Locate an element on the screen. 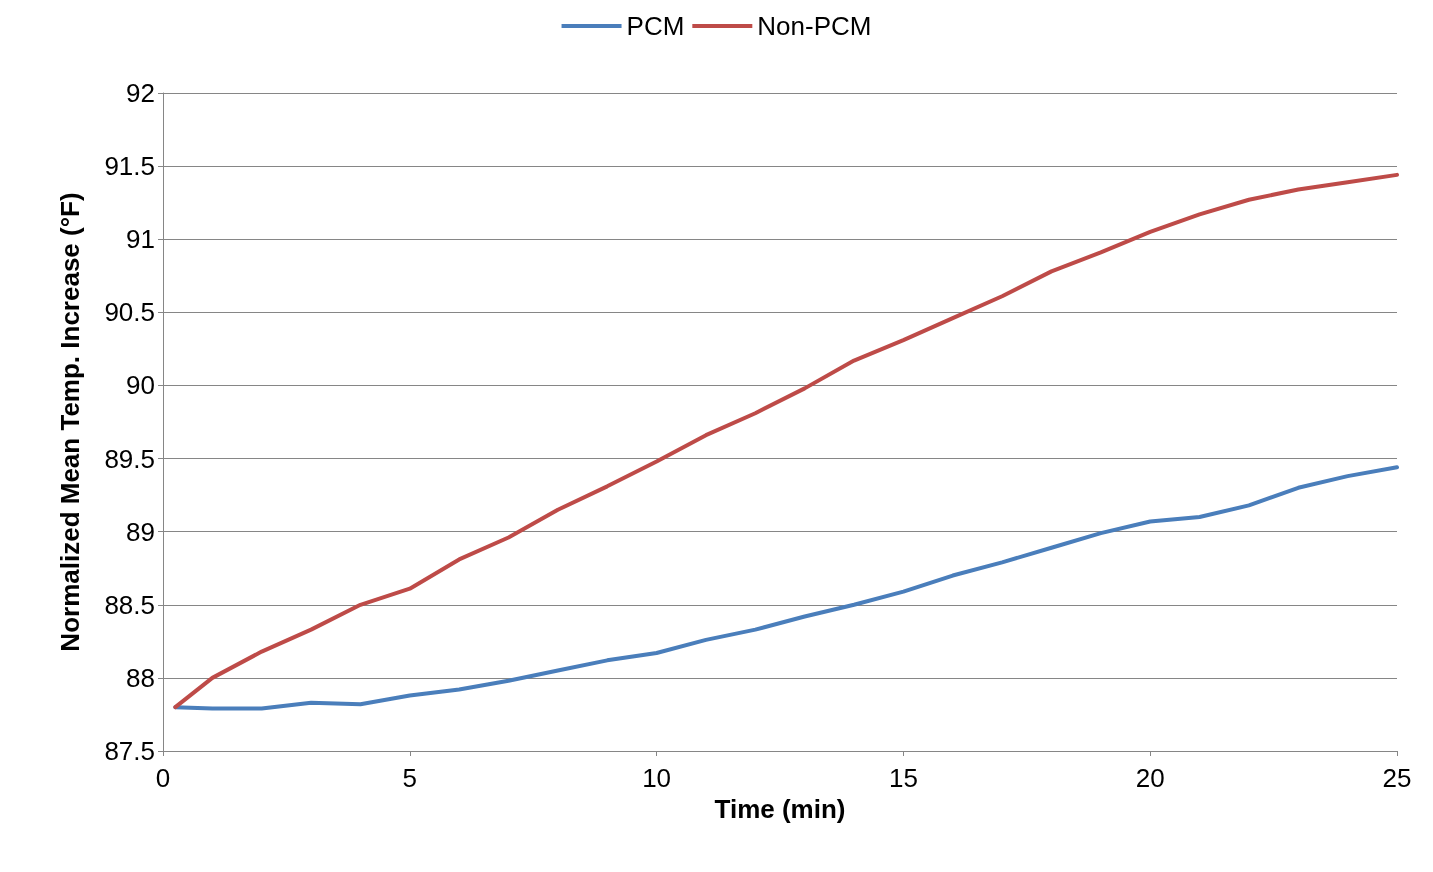 The image size is (1433, 872). legend-label: Non-PCM is located at coordinates (814, 26).